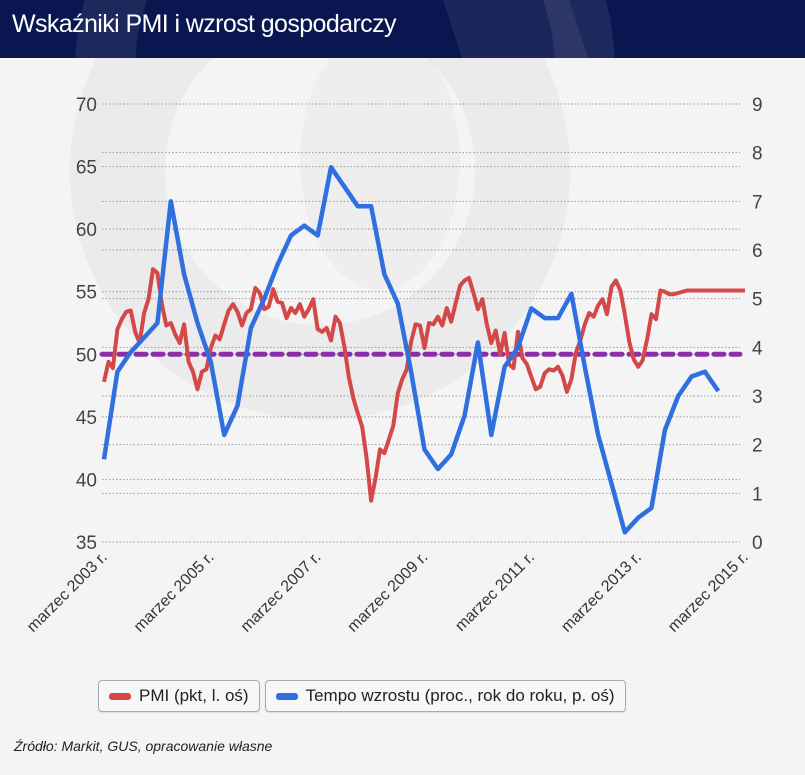 Image resolution: width=805 pixels, height=775 pixels. Describe the element at coordinates (67, 592) in the screenshot. I see `x-tick-label: marzec 2003 r.` at that location.